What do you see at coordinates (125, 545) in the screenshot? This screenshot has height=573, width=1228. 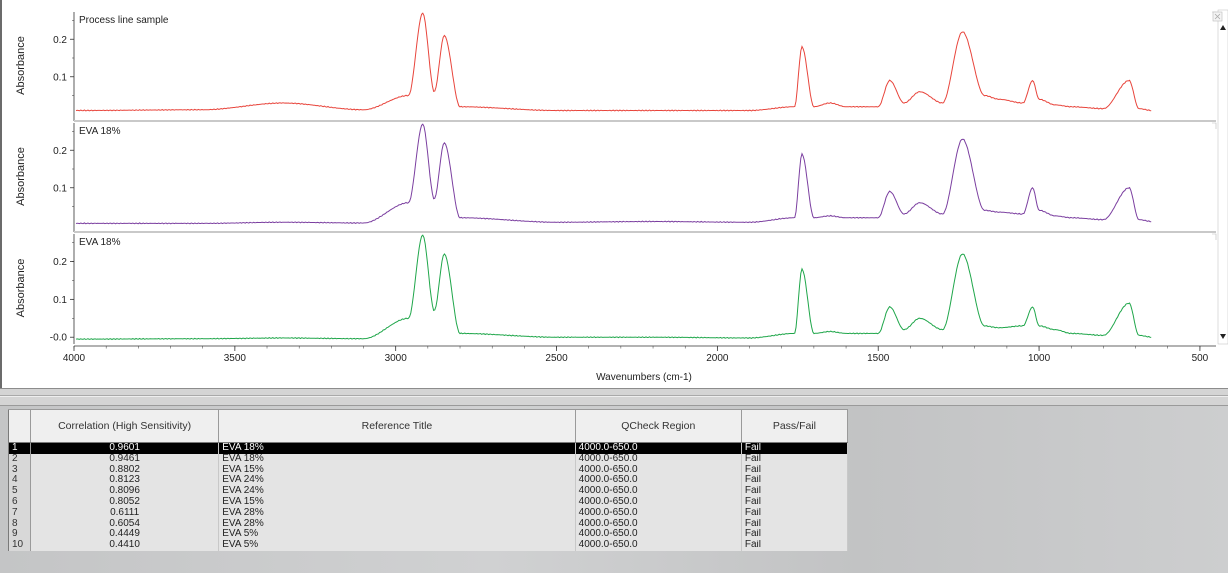 I see `correlation-cell: 0.4410` at bounding box center [125, 545].